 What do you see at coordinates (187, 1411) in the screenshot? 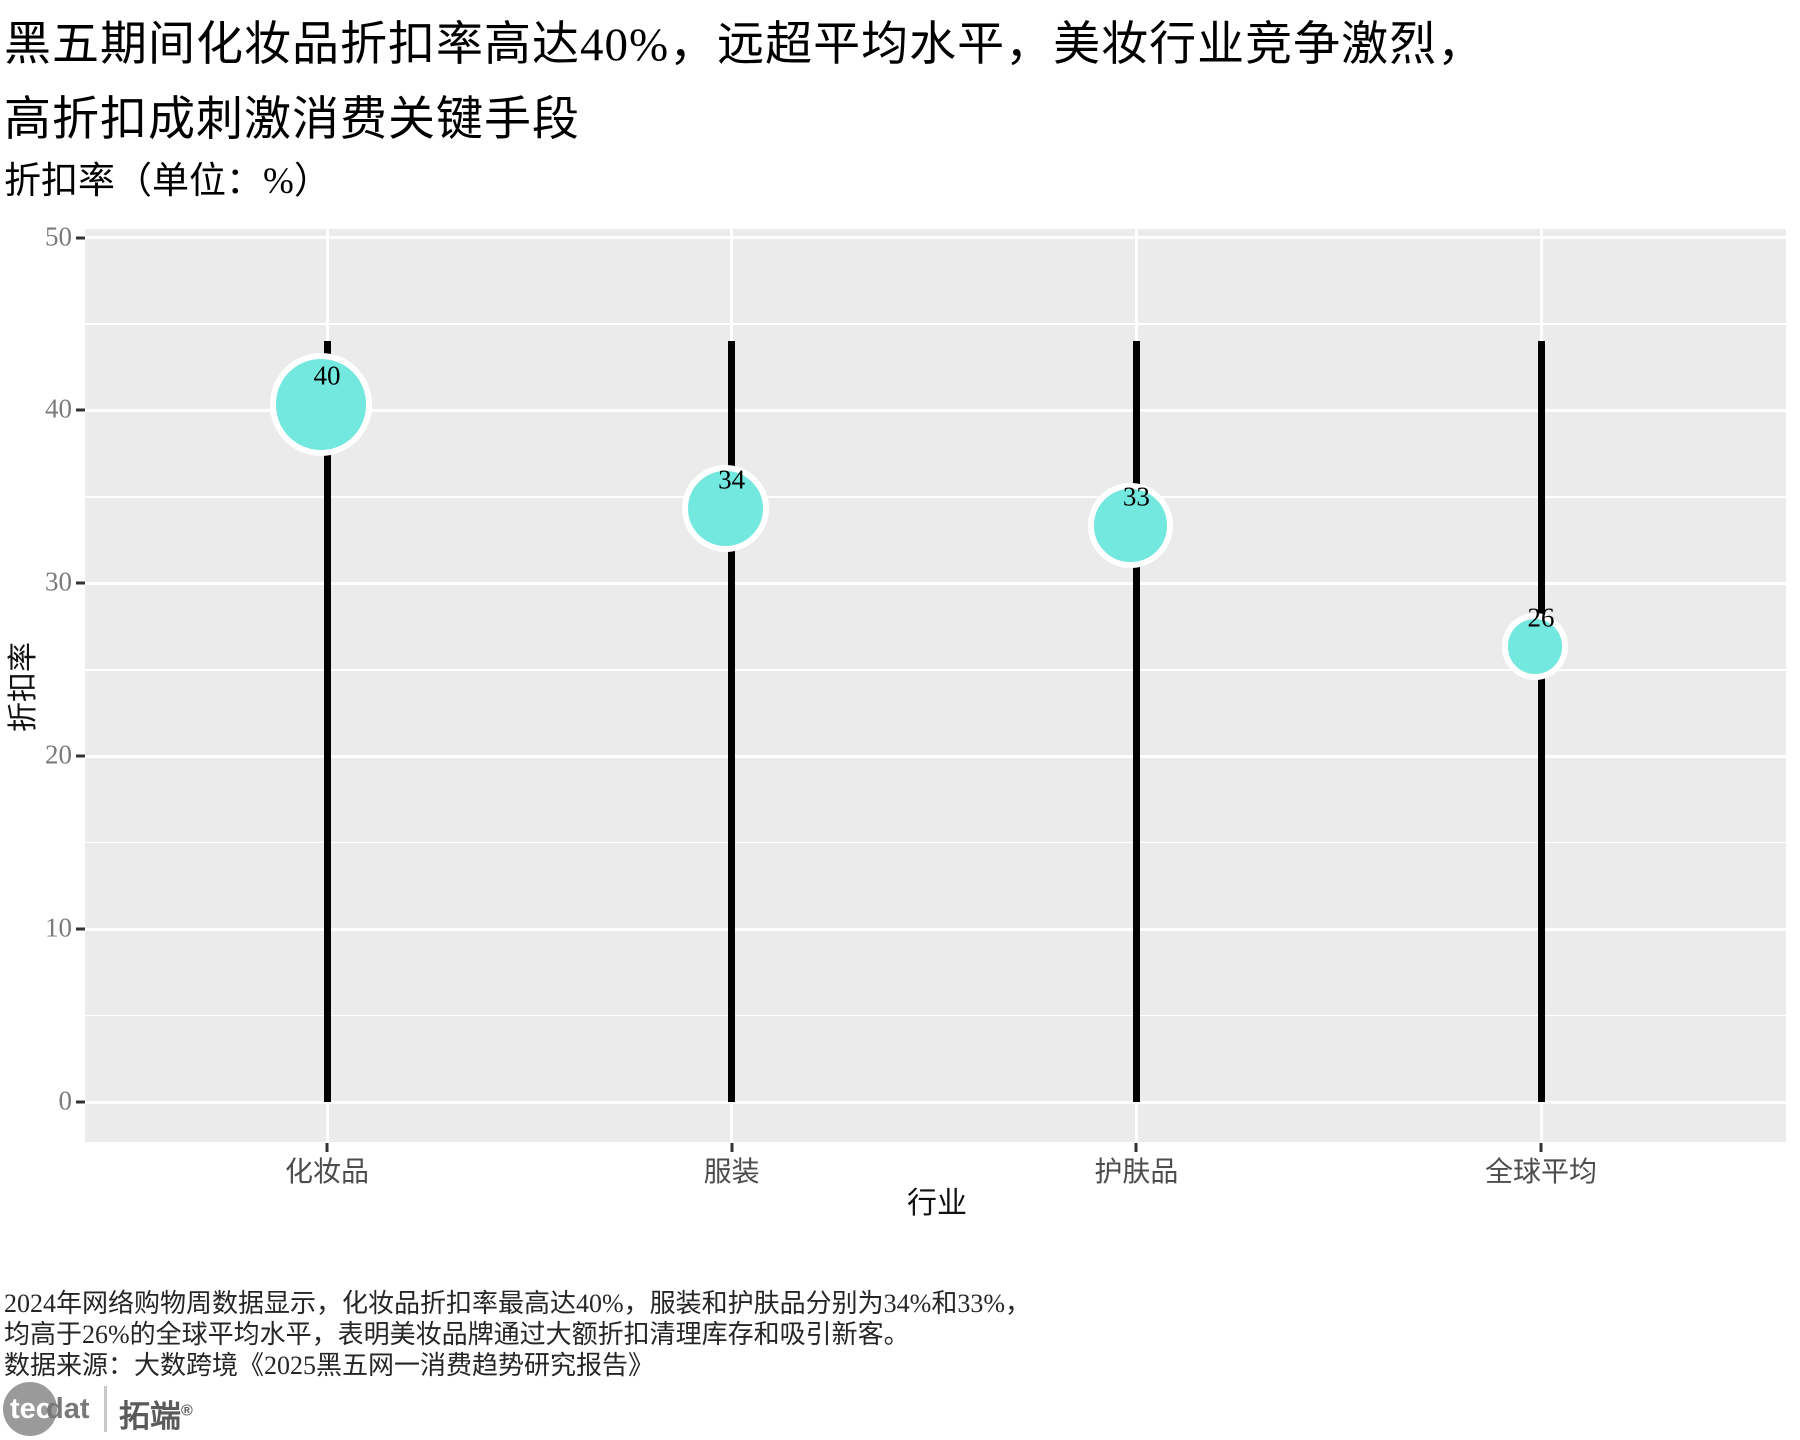
I see `registered-mark: ®` at bounding box center [187, 1411].